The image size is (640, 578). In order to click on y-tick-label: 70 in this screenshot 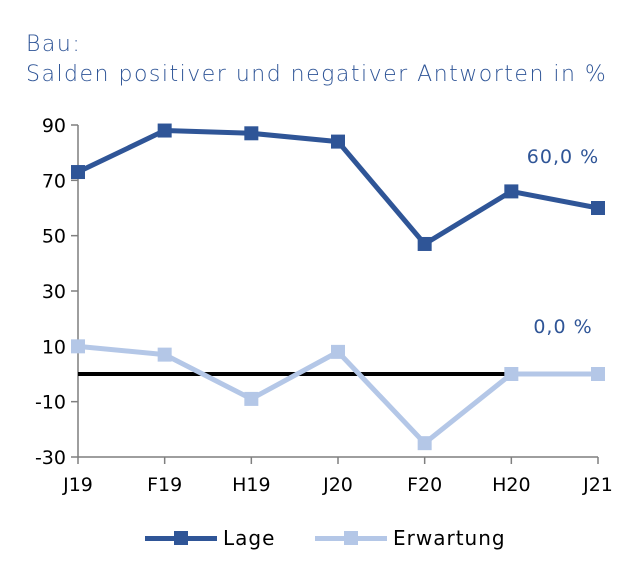, I will do `click(54, 181)`.